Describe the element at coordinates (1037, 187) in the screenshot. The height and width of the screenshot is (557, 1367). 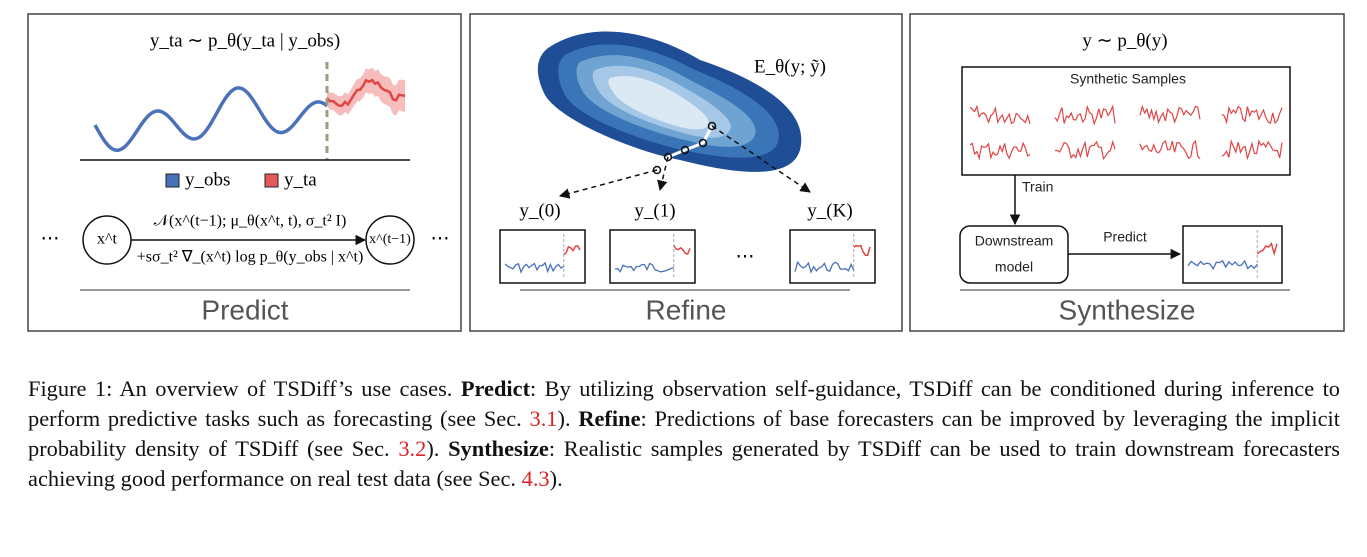
I see `label: Train` at that location.